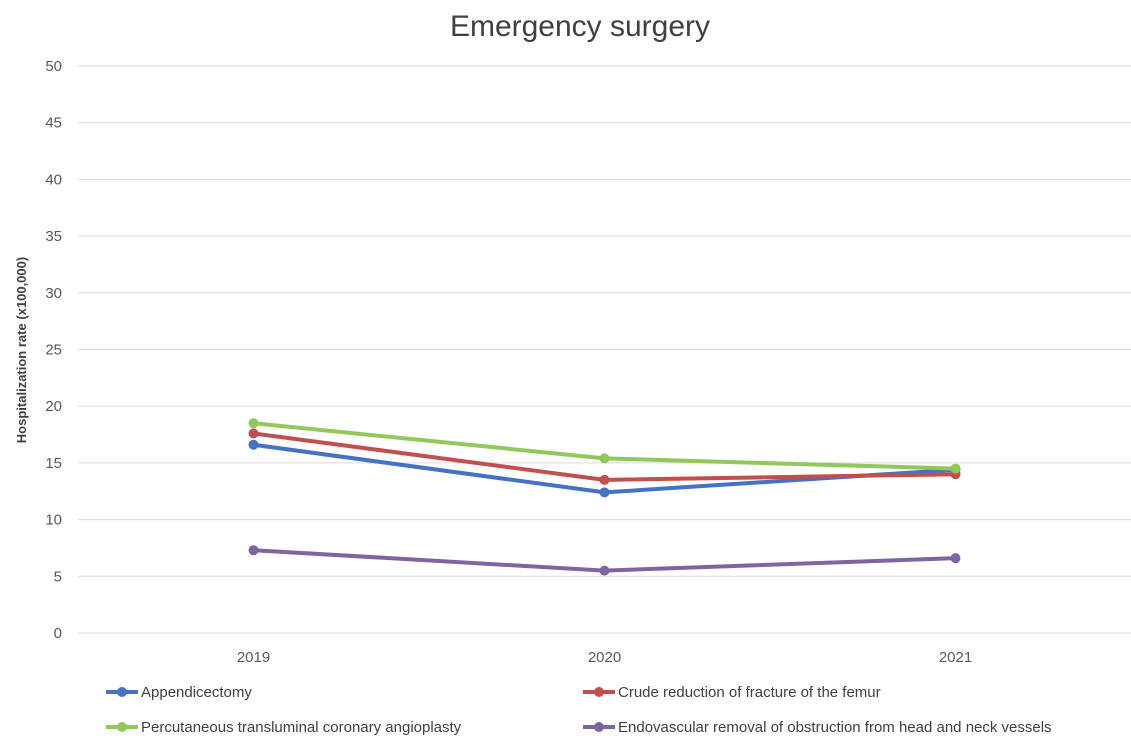 The width and height of the screenshot is (1131, 738). Describe the element at coordinates (53, 179) in the screenshot. I see `y-tick-label: 40` at that location.